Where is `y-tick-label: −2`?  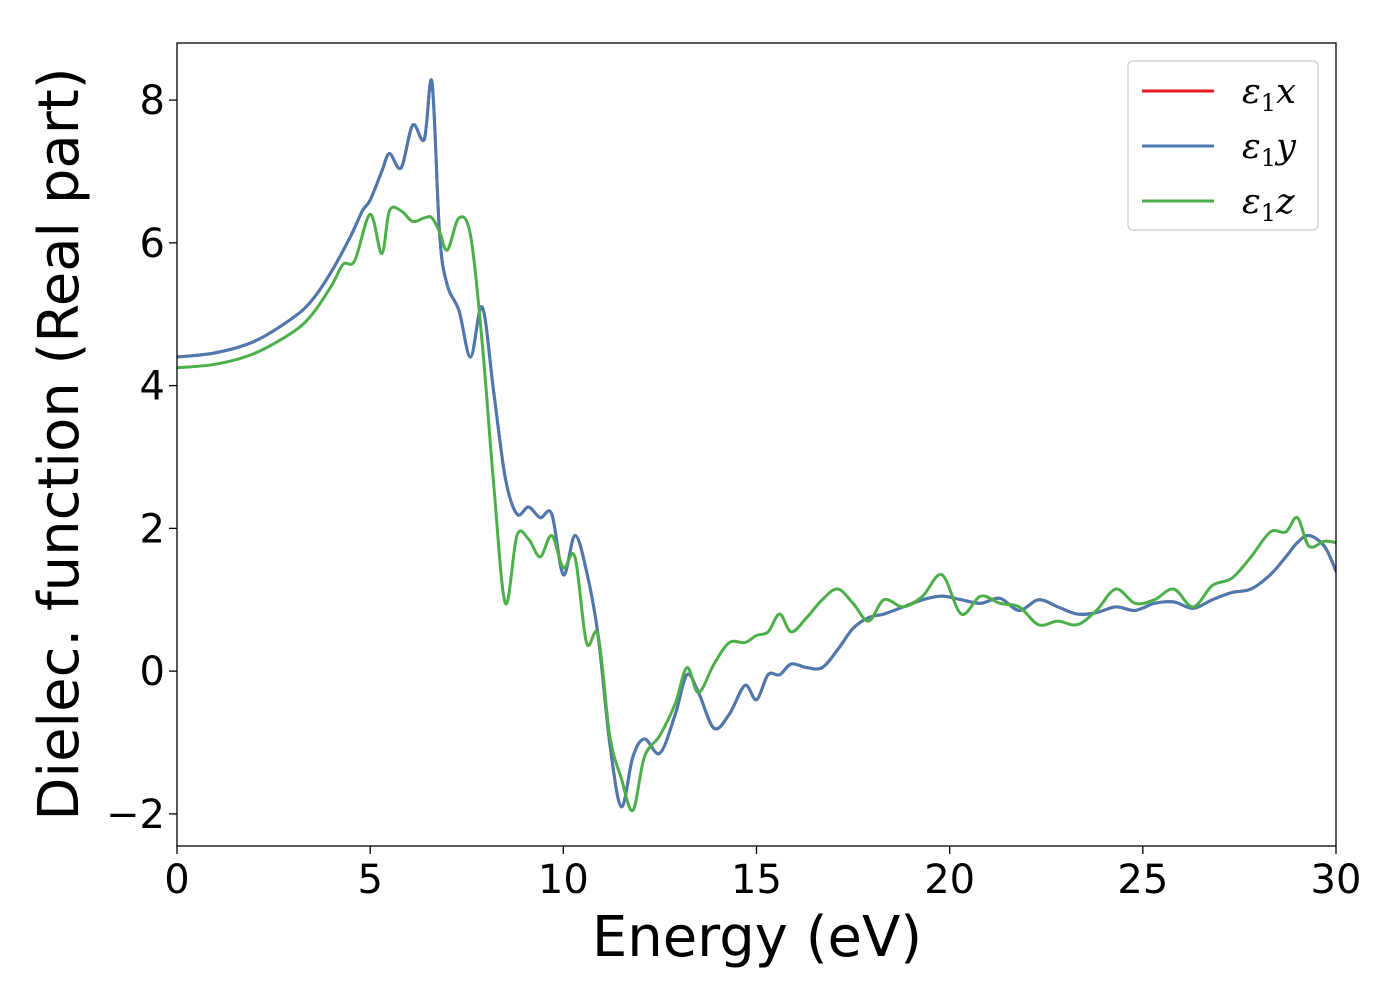
y-tick-label: −2 is located at coordinates (135, 815).